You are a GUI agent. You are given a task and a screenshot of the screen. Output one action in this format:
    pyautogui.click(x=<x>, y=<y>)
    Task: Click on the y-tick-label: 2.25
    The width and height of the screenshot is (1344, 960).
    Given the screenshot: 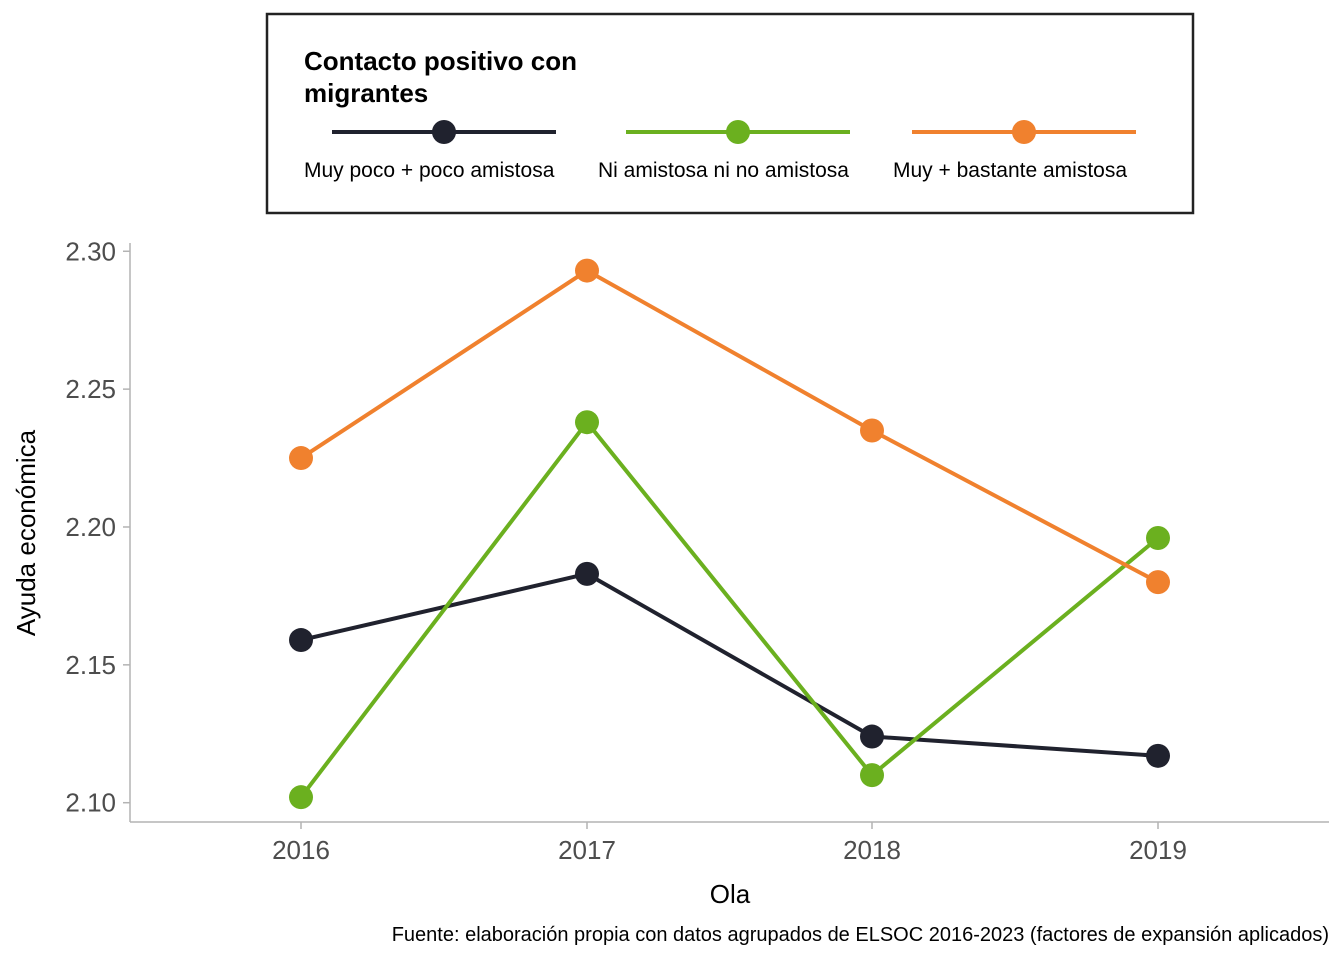 What is the action you would take?
    pyautogui.click(x=90, y=389)
    